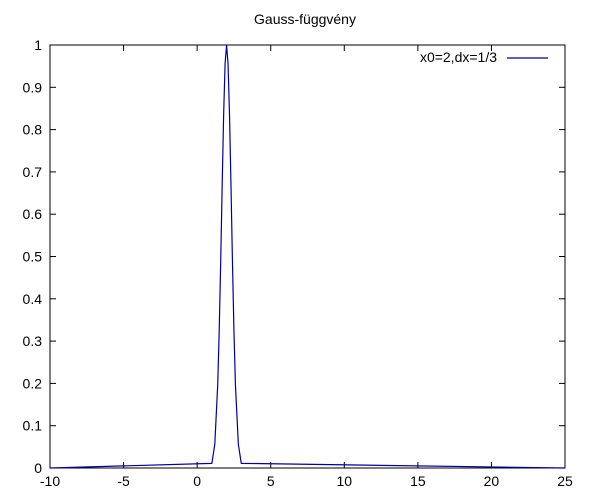 The image size is (600, 500). Describe the element at coordinates (33, 299) in the screenshot. I see `y-tick-label-4: 0.4` at that location.